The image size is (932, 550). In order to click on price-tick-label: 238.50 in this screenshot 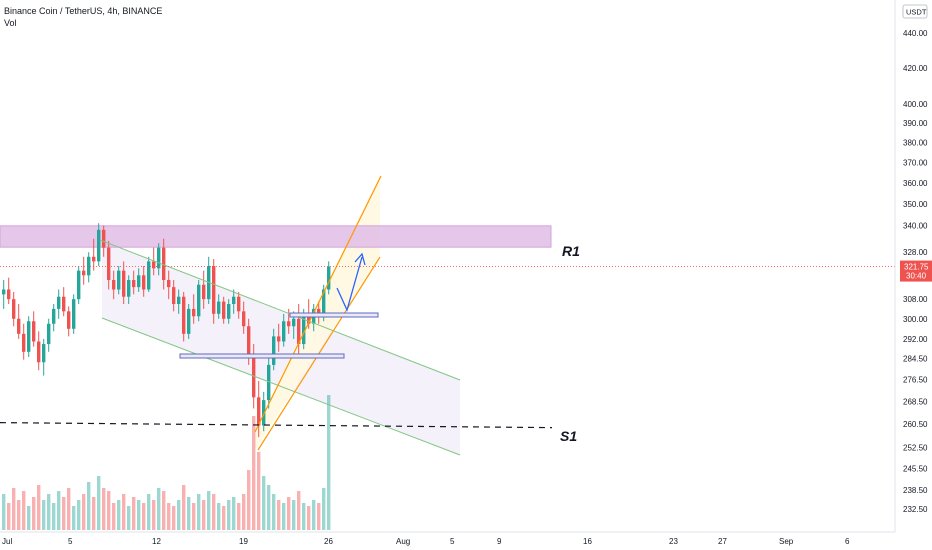, I will do `click(915, 490)`.